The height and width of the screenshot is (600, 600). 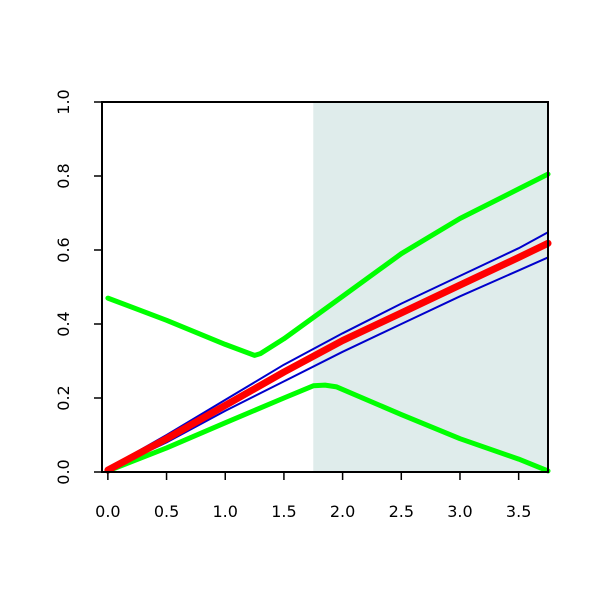 What do you see at coordinates (63, 175) in the screenshot?
I see `y-tick-label: 0.8` at bounding box center [63, 175].